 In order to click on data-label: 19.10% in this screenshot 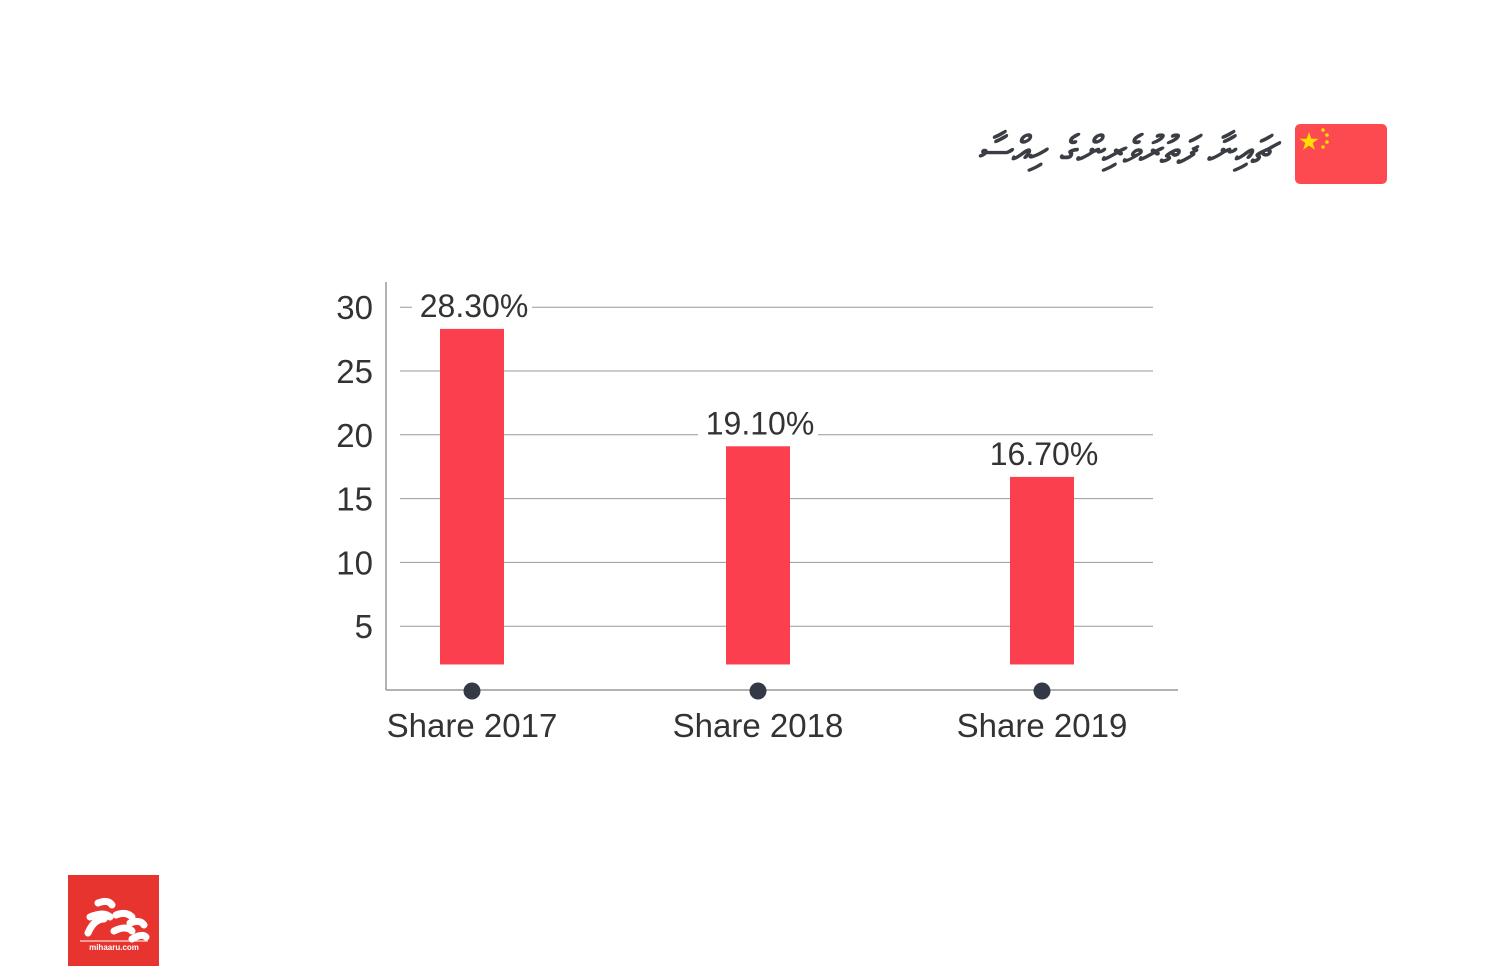, I will do `click(760, 423)`.